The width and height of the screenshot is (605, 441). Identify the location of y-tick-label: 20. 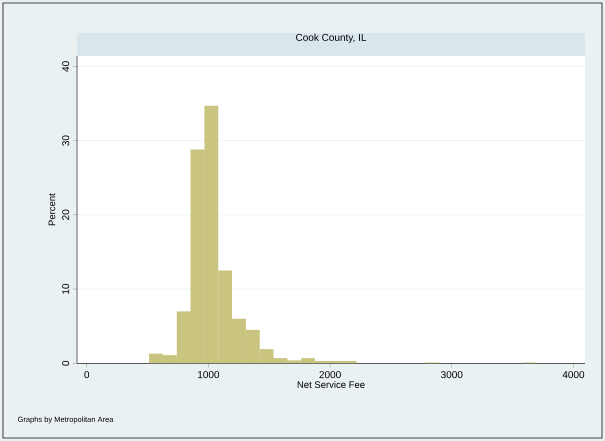
(66, 215).